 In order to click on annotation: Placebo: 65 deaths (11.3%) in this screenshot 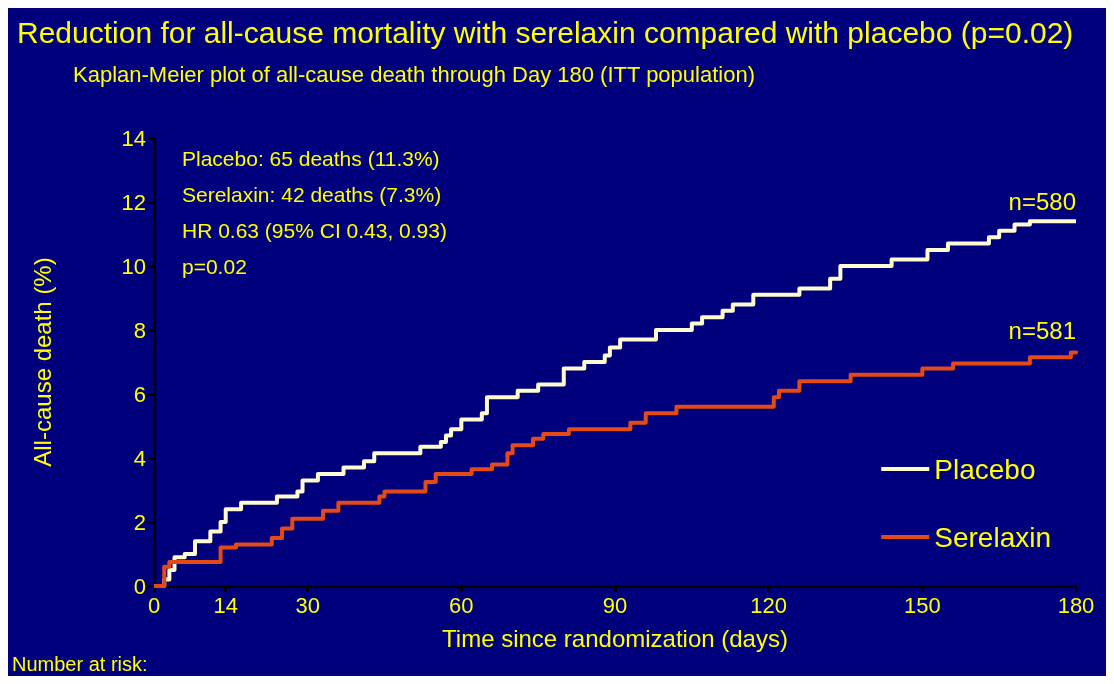, I will do `click(311, 158)`.